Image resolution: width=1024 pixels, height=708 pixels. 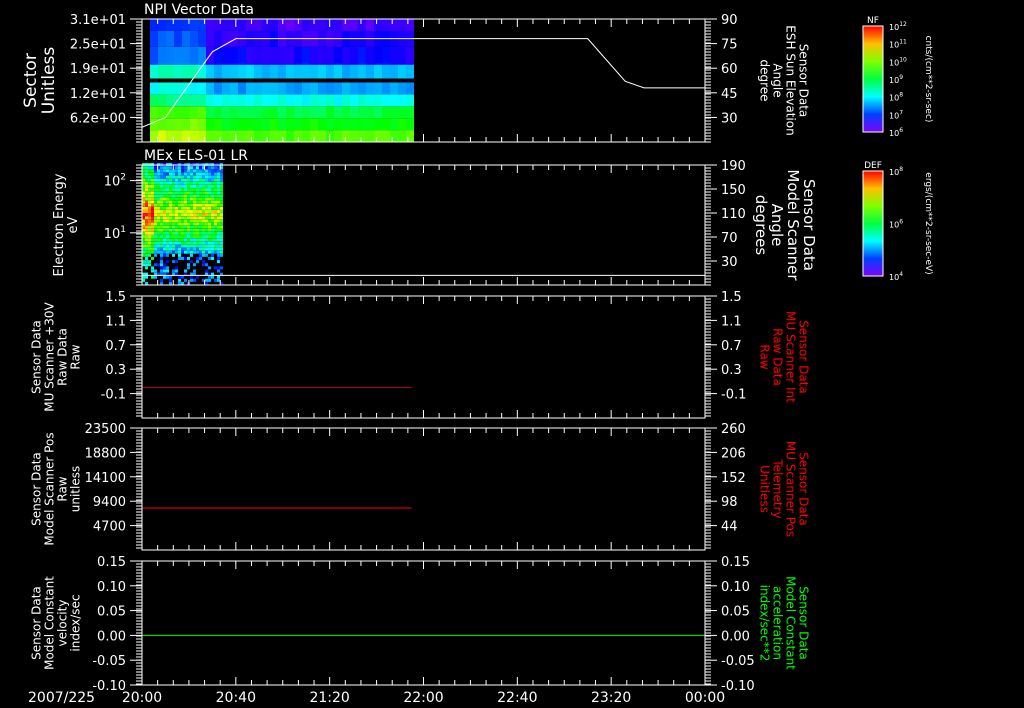 I want to click on x-tick-label: 20:00, so click(x=142, y=698).